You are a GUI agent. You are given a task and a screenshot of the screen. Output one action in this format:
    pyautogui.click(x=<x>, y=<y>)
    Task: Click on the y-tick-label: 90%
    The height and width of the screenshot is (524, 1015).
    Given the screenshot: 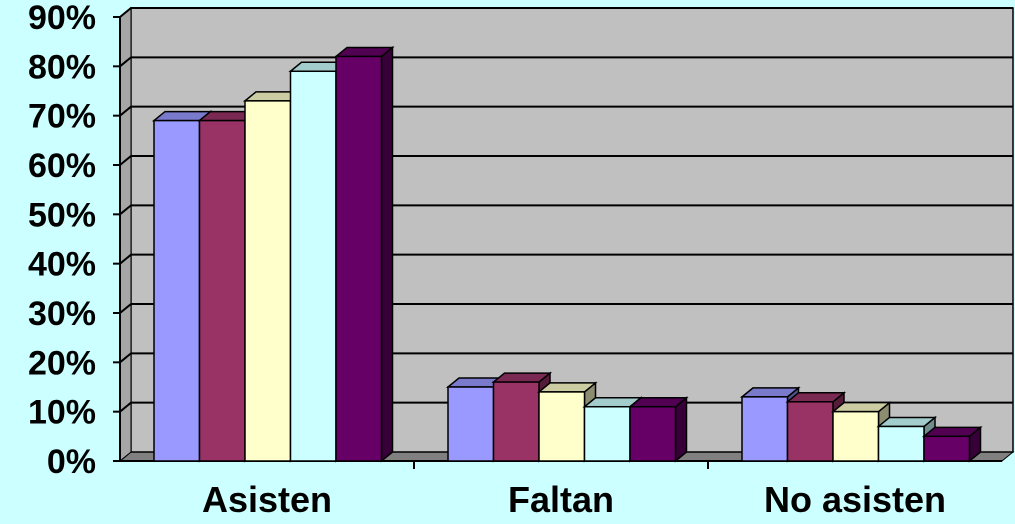 What is the action you would take?
    pyautogui.click(x=62, y=18)
    